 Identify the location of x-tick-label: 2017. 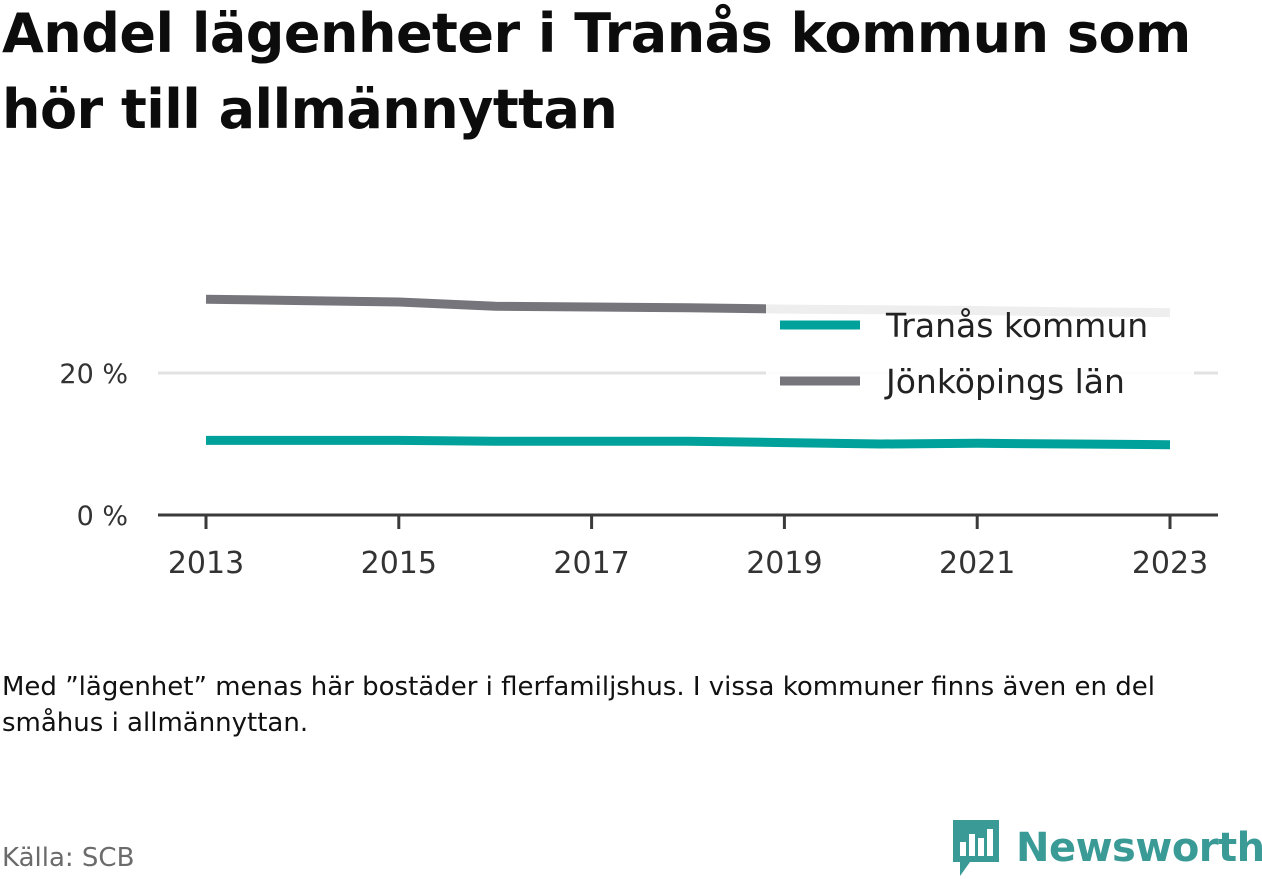
(591, 563).